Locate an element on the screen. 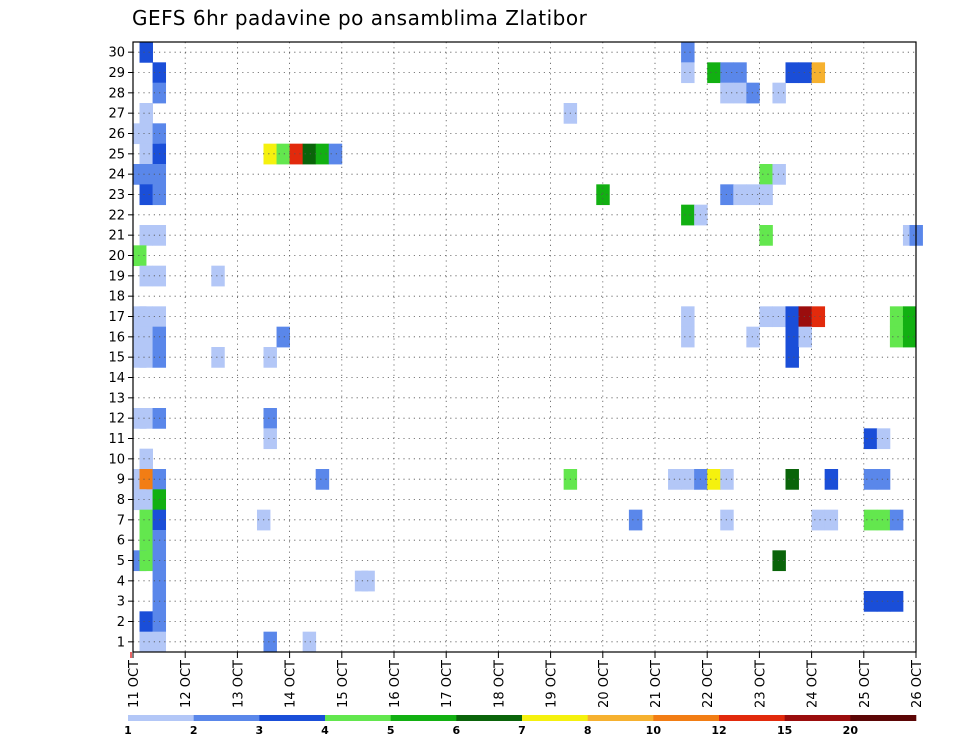 Image resolution: width=960 pixels, height=742 pixels. y-tick-label: 24 is located at coordinates (116, 175).